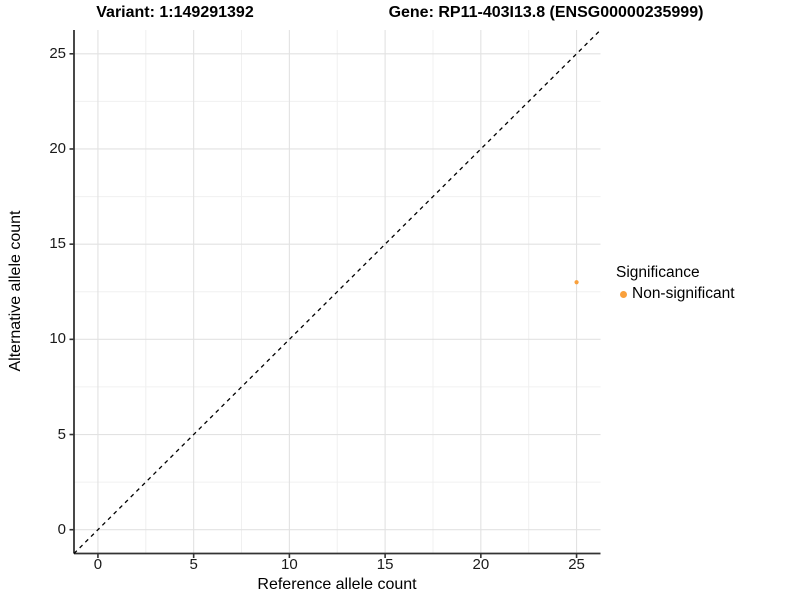  I want to click on x-tick-label: 5, so click(193, 564).